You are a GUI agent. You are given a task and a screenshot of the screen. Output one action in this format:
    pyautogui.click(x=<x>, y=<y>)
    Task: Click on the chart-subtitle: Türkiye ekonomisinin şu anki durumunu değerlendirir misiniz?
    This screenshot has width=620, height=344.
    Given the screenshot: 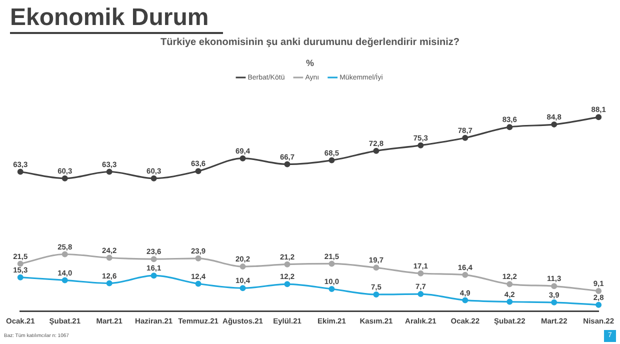 What is the action you would take?
    pyautogui.click(x=310, y=42)
    